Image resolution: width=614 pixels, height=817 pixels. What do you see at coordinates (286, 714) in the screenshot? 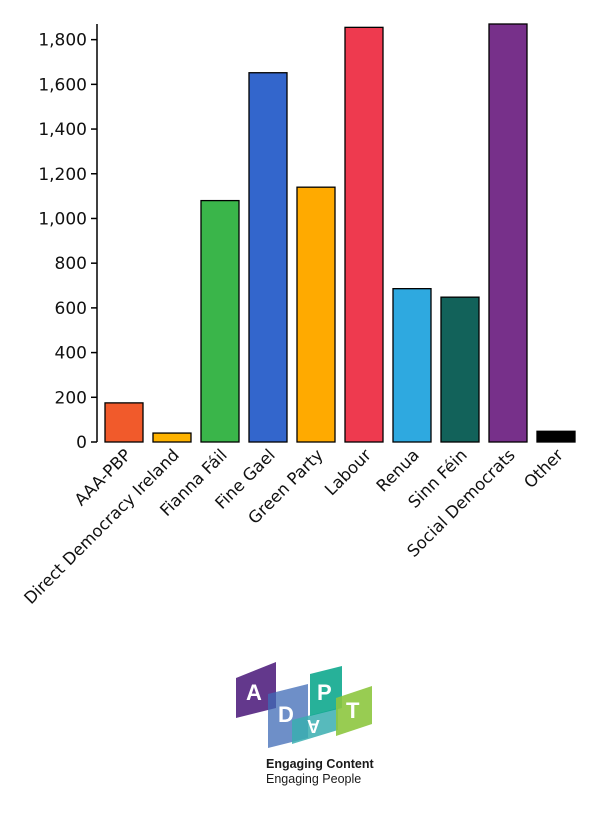
I see `logo-letter-d: D` at bounding box center [286, 714].